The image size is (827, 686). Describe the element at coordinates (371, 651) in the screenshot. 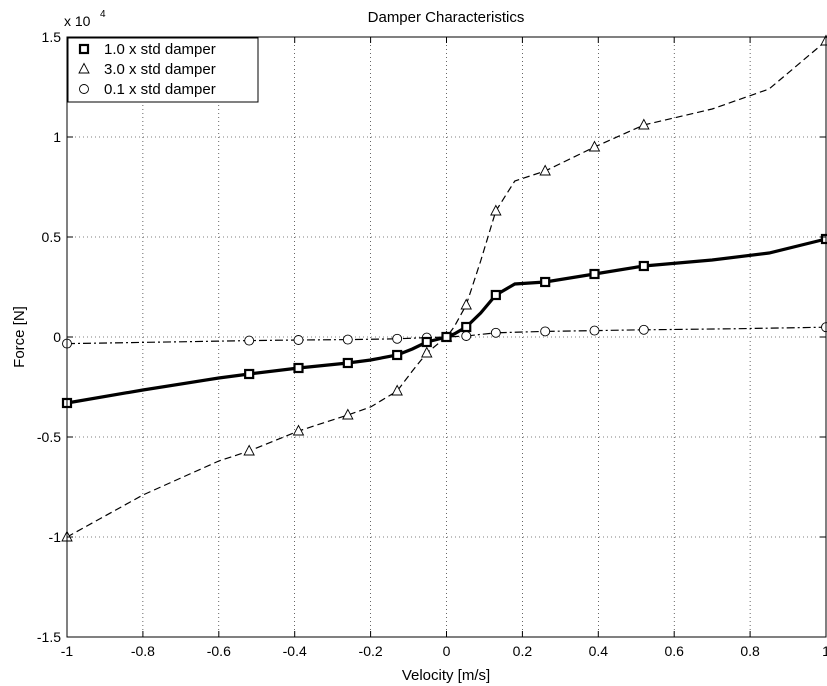

I see `x-tick-label: -0.2` at that location.